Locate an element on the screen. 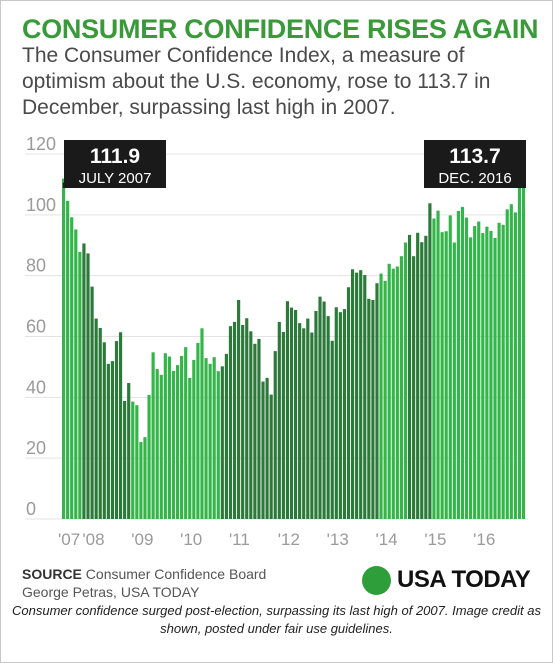 The width and height of the screenshot is (553, 663). logo-text: USA TODAY is located at coordinates (464, 579).